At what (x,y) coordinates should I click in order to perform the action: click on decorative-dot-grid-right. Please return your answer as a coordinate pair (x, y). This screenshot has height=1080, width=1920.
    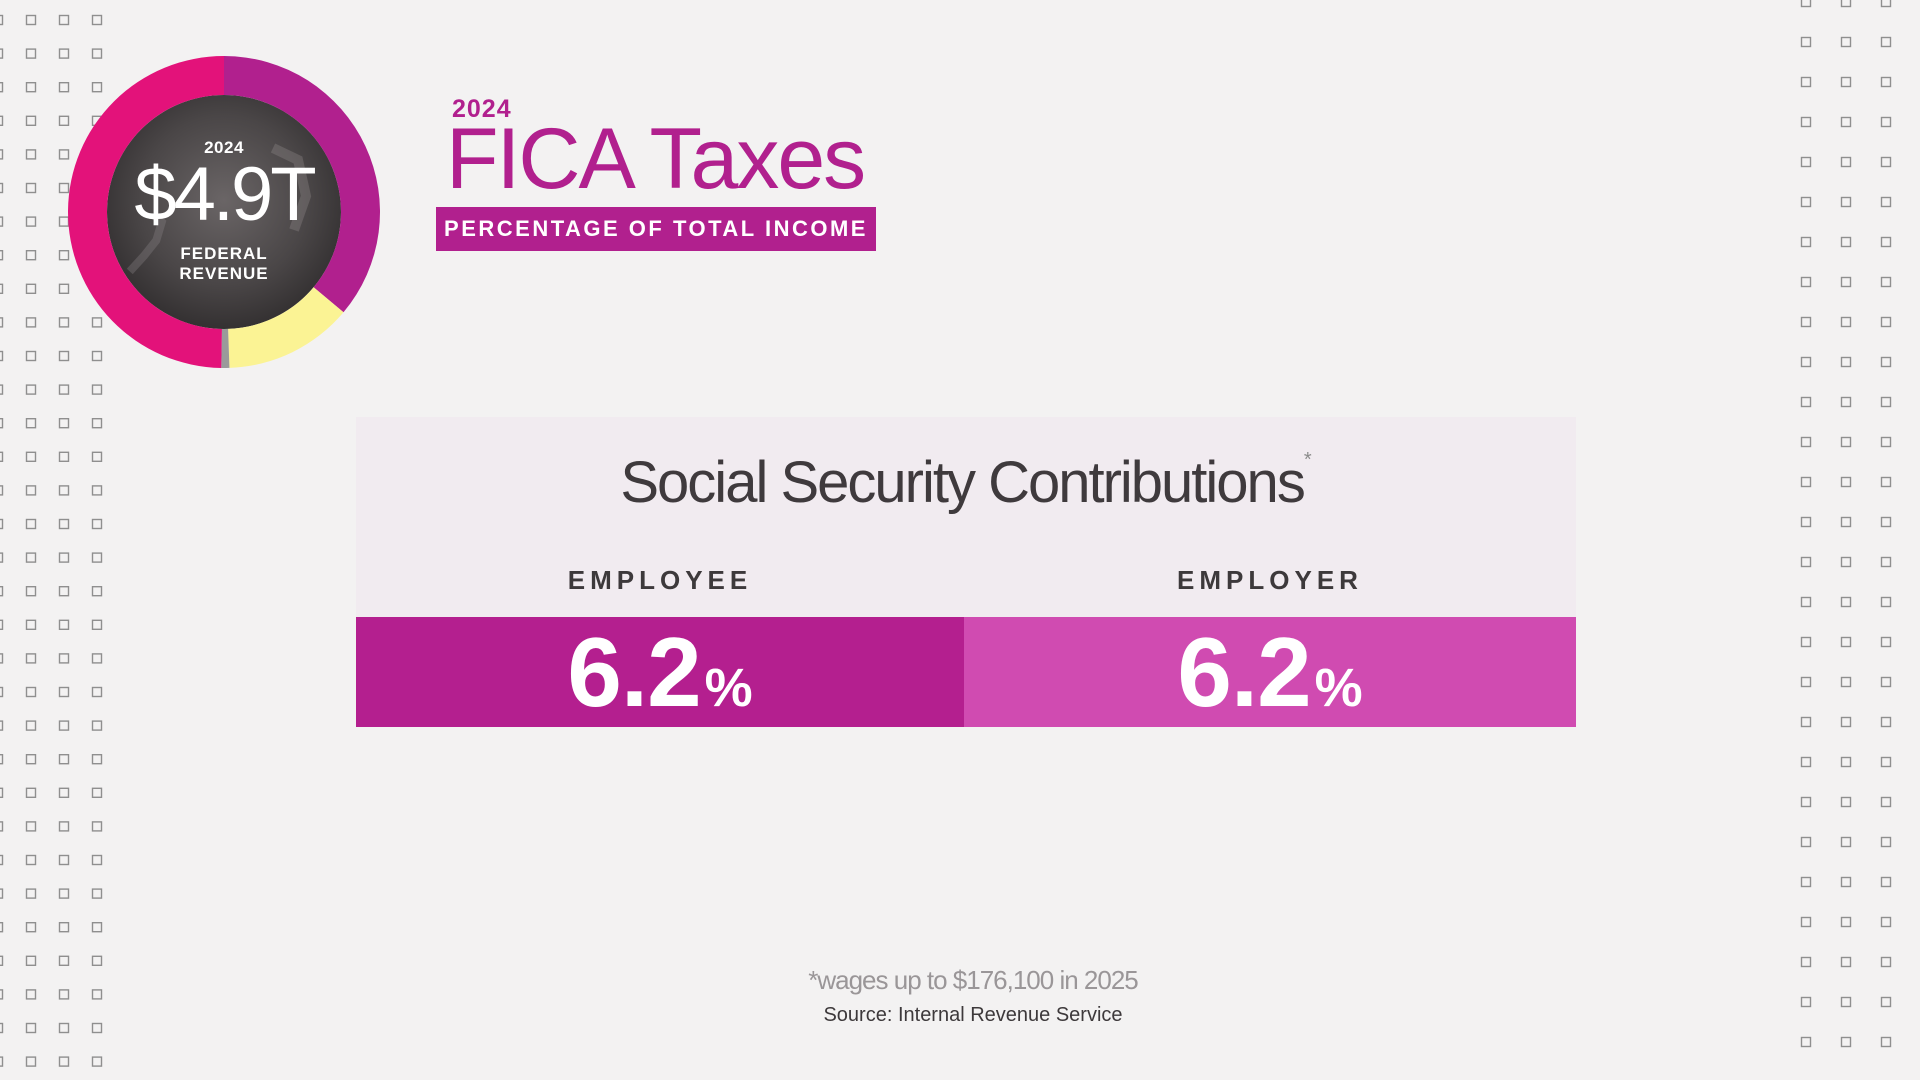
    Looking at the image, I should click on (1846, 524).